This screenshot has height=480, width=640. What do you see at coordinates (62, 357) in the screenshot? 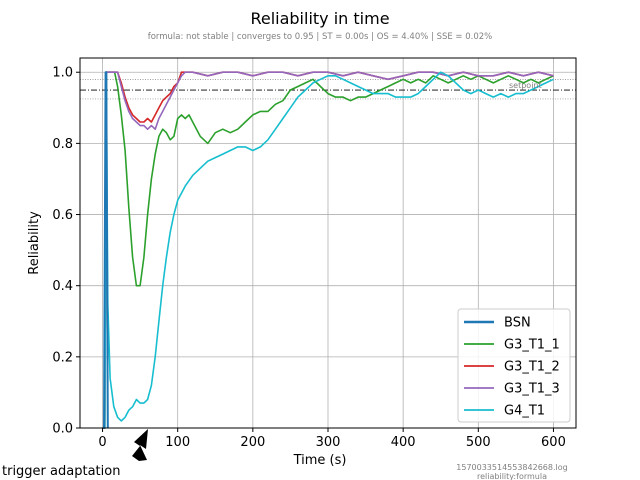
I see `y-tick-label: 0.2` at bounding box center [62, 357].